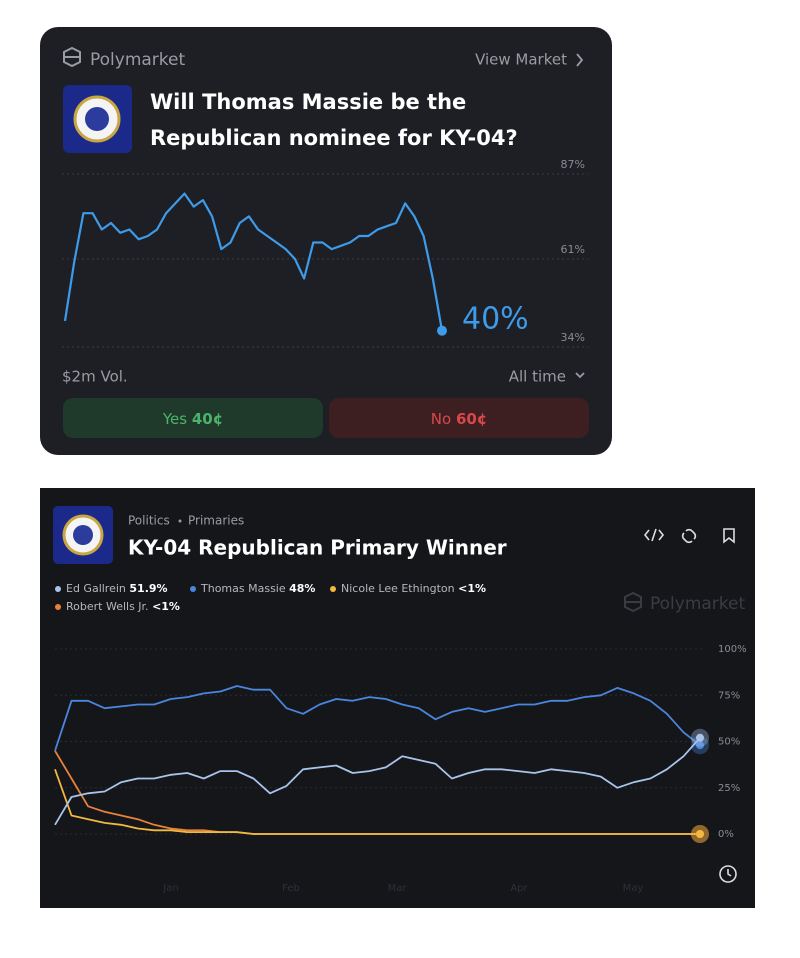 The height and width of the screenshot is (958, 800). What do you see at coordinates (107, 606) in the screenshot?
I see `legend-name: Robert Wells Jr.` at bounding box center [107, 606].